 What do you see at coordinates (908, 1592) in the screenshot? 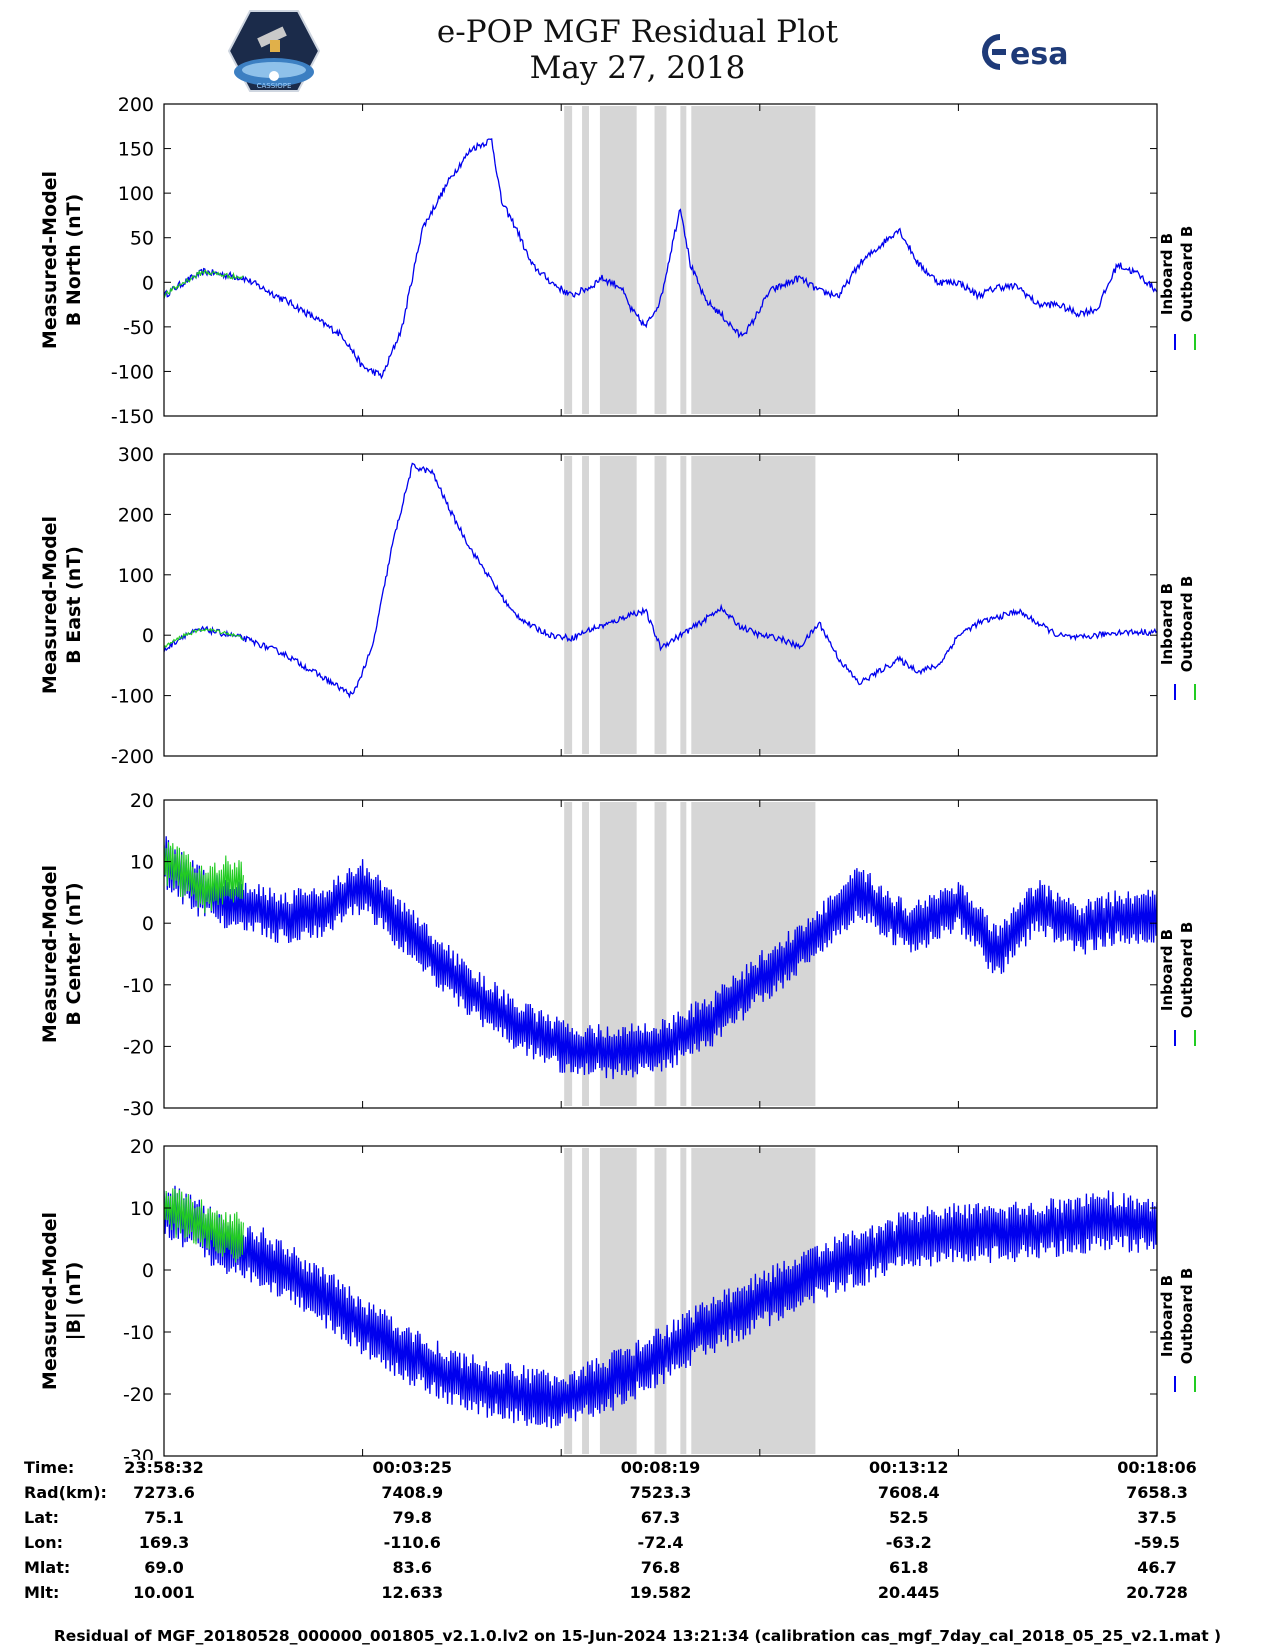
I see `table-cell: 20.445` at bounding box center [908, 1592].